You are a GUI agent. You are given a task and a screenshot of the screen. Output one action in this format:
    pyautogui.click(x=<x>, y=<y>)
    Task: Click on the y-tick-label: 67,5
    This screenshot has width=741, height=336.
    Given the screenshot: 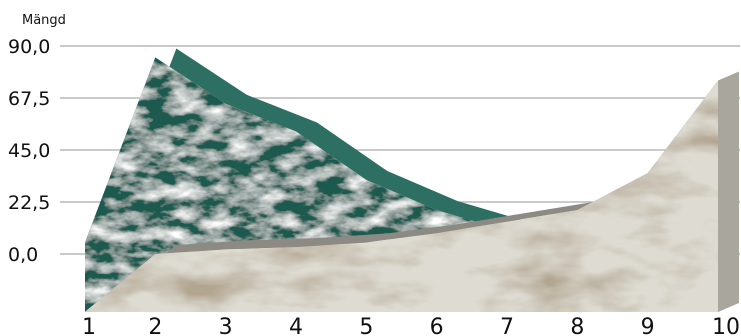 What is the action you would take?
    pyautogui.click(x=29, y=99)
    